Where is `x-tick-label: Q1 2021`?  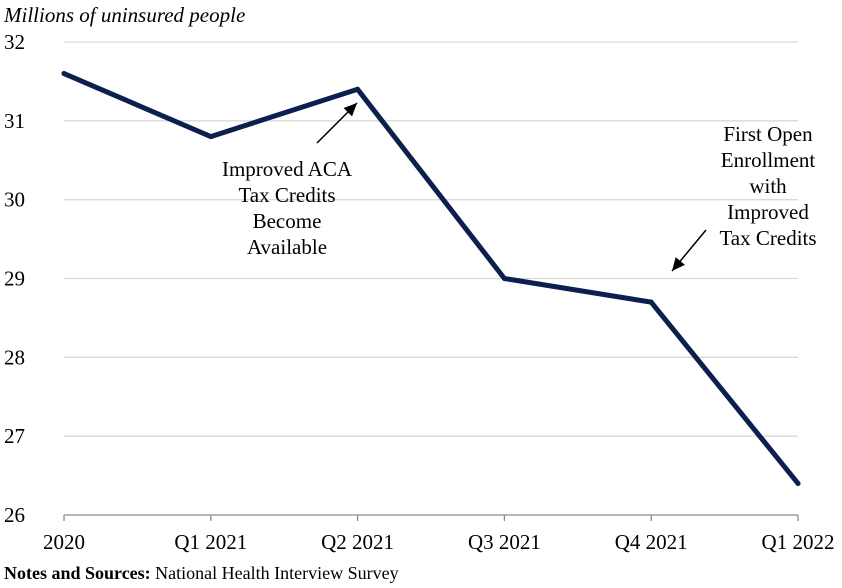 x-tick-label: Q1 2021 is located at coordinates (210, 542).